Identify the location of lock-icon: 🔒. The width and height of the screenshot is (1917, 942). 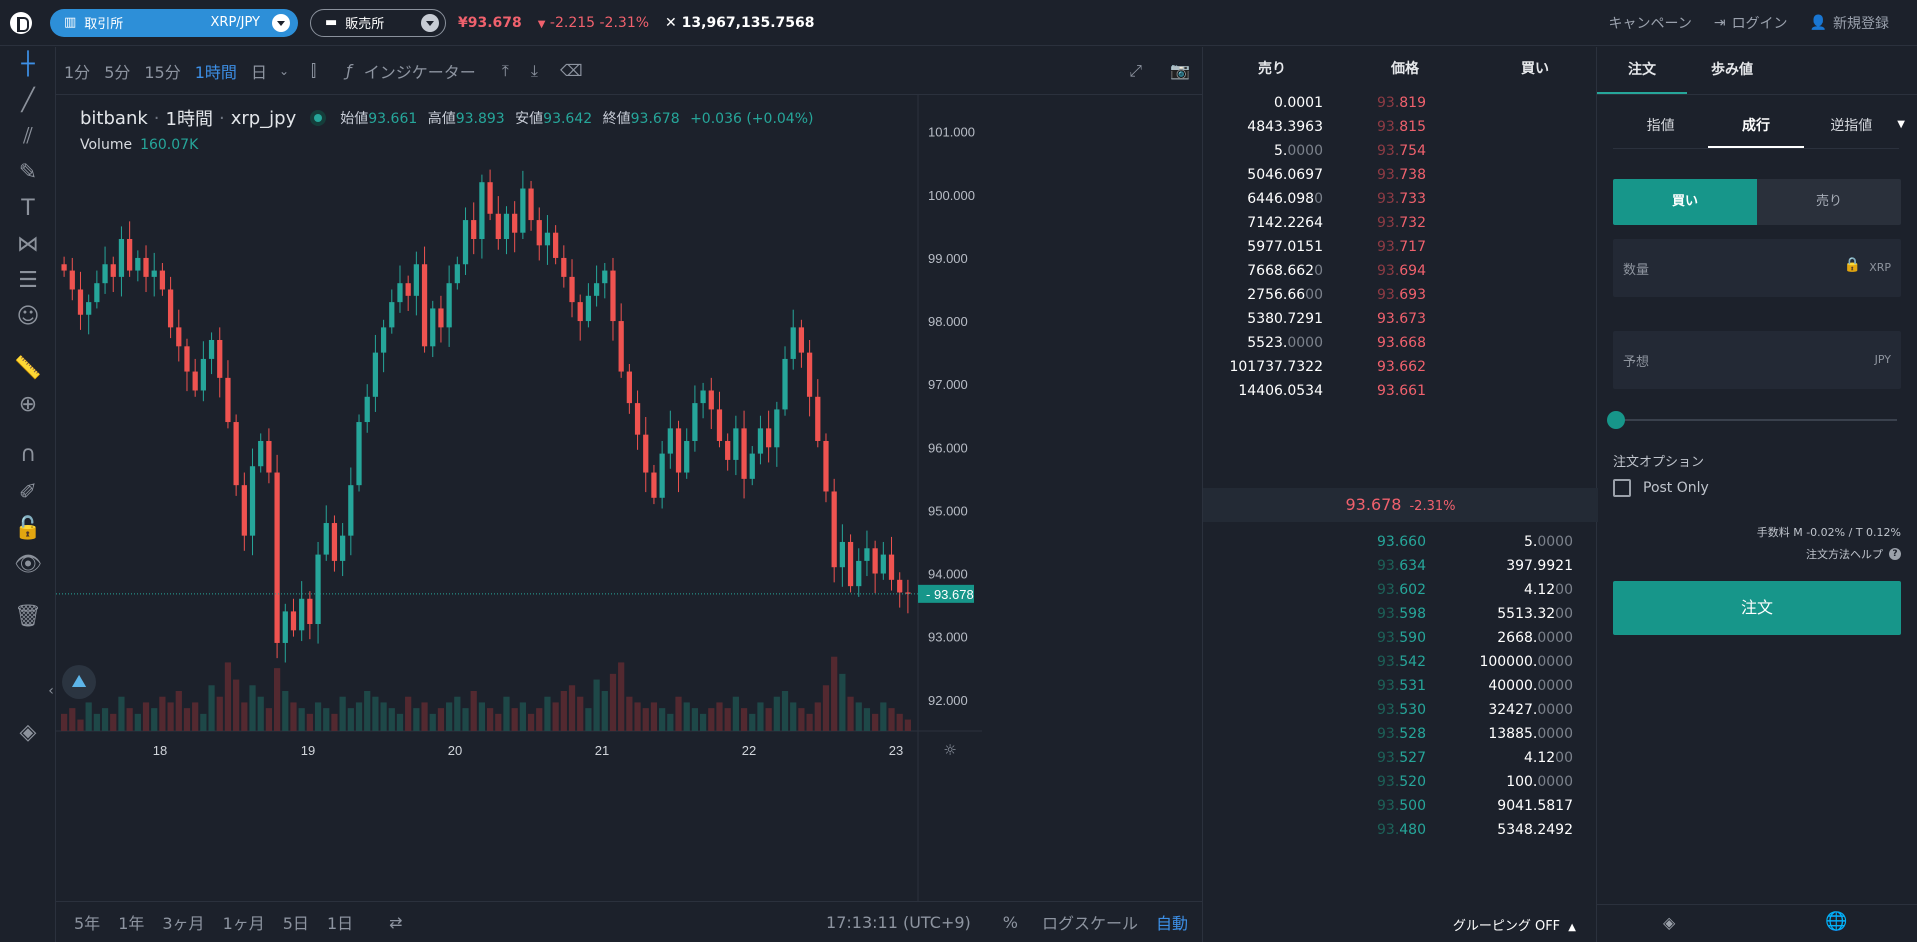
(1852, 265).